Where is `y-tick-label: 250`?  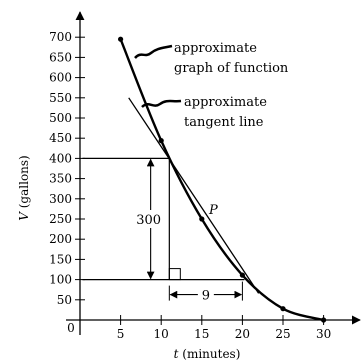 y-tick-label: 250 is located at coordinates (60, 219).